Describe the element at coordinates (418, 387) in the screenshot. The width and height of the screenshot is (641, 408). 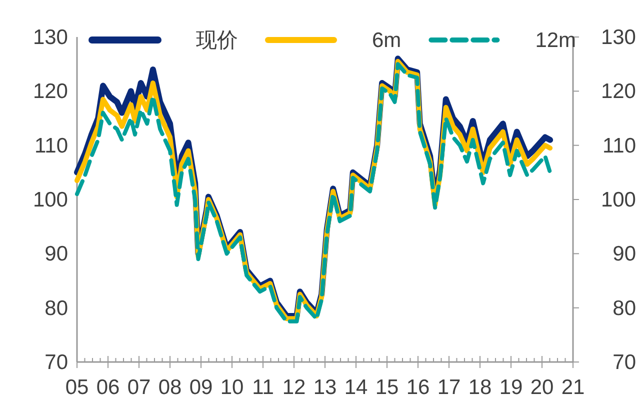
I see `x-tick-label: 16` at that location.